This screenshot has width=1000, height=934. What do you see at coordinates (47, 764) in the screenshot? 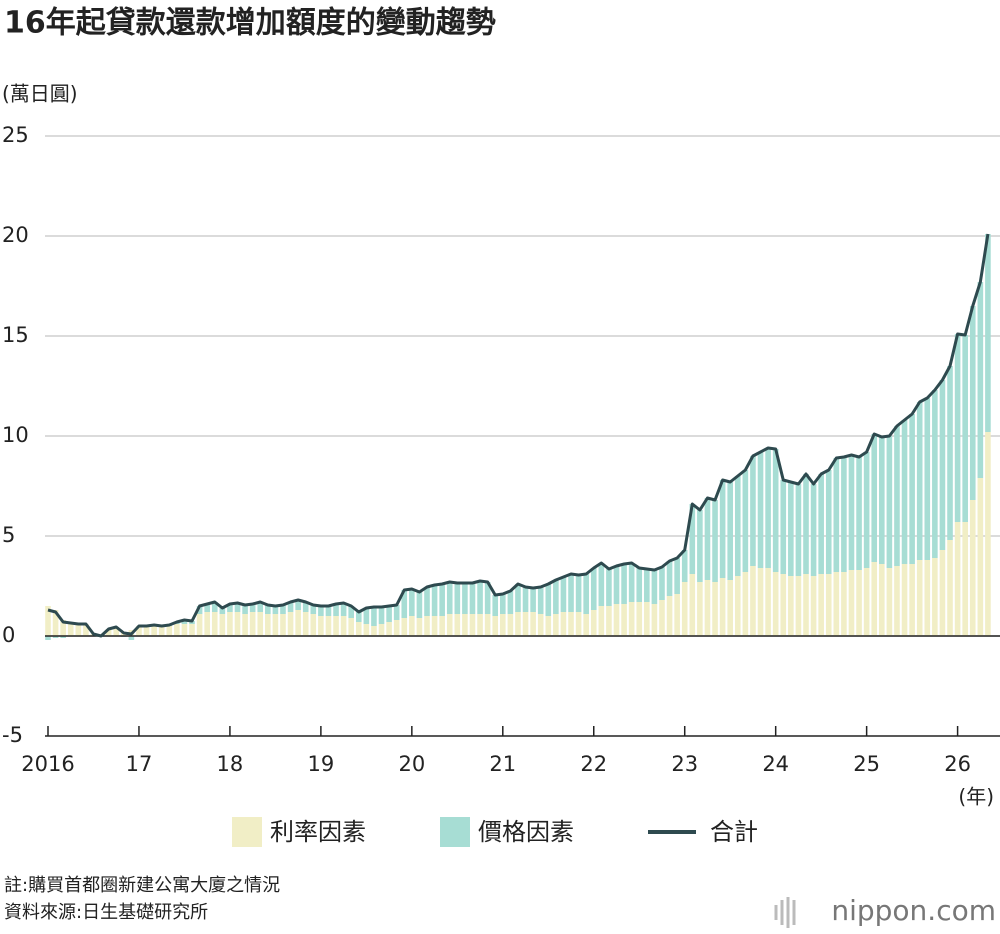
I see `x-tick-label: 2016` at bounding box center [47, 764].